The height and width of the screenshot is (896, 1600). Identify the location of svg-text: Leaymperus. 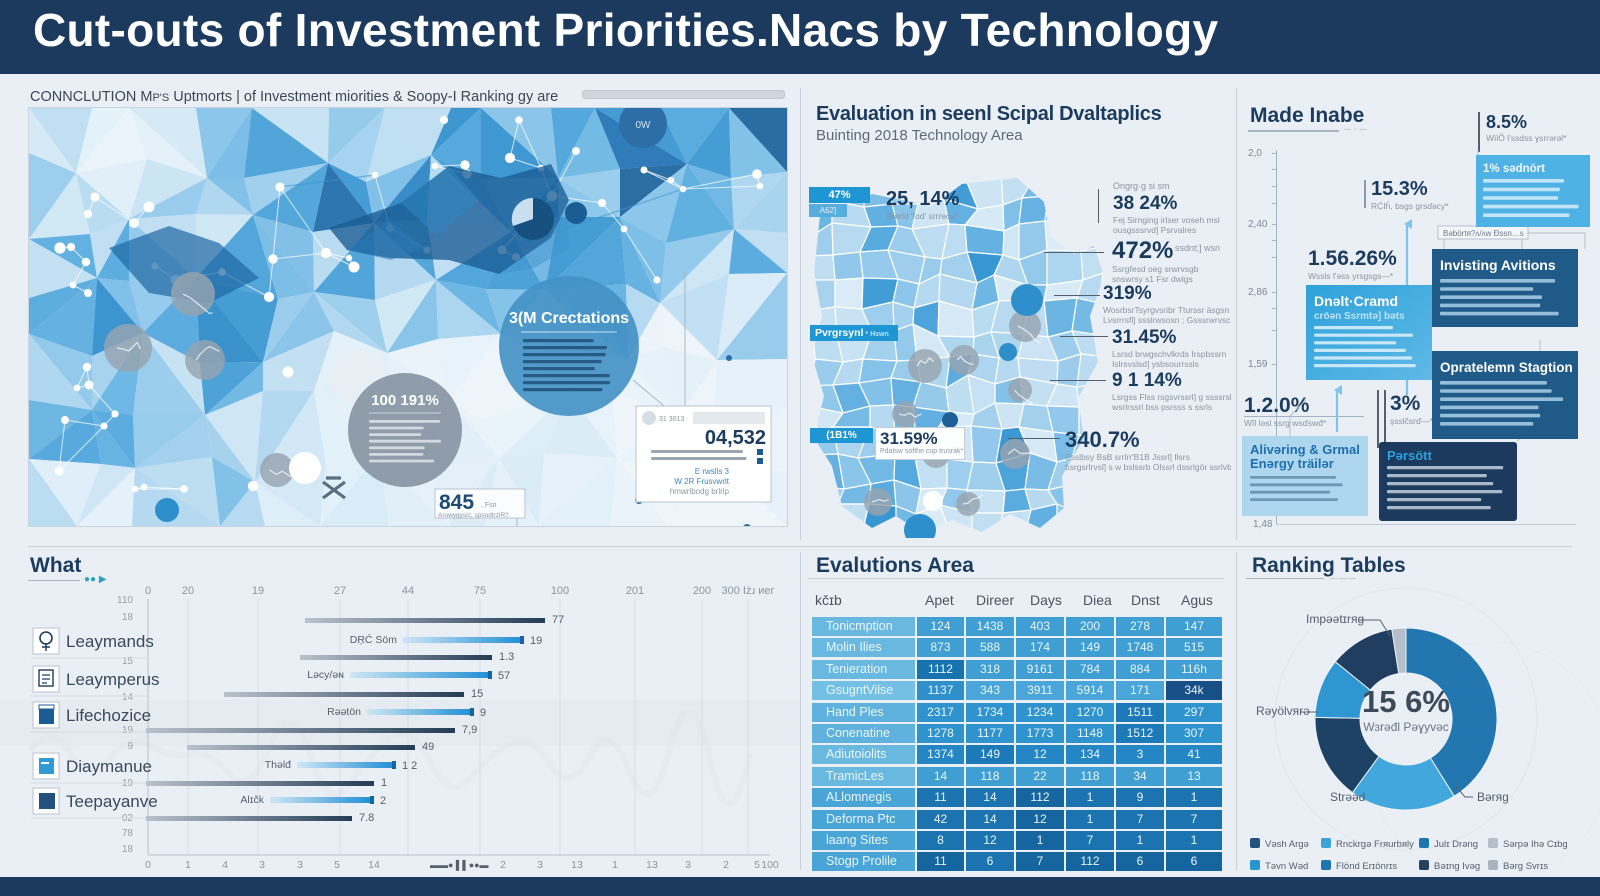
(113, 679).